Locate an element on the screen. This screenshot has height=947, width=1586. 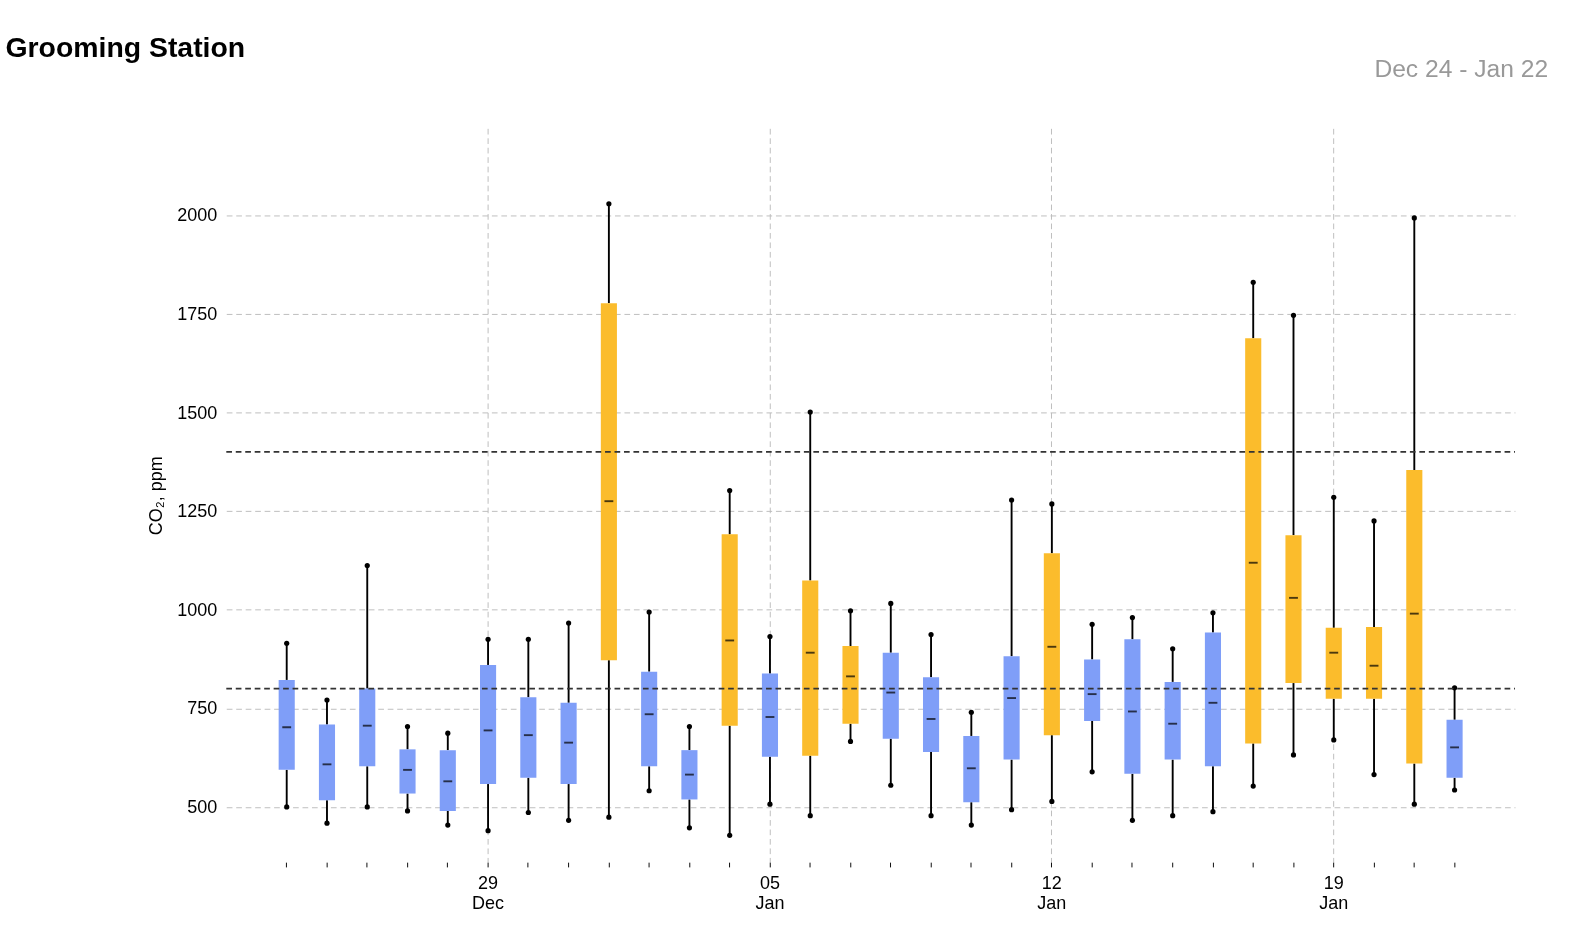
y-tick-label: 1000 is located at coordinates (197, 609).